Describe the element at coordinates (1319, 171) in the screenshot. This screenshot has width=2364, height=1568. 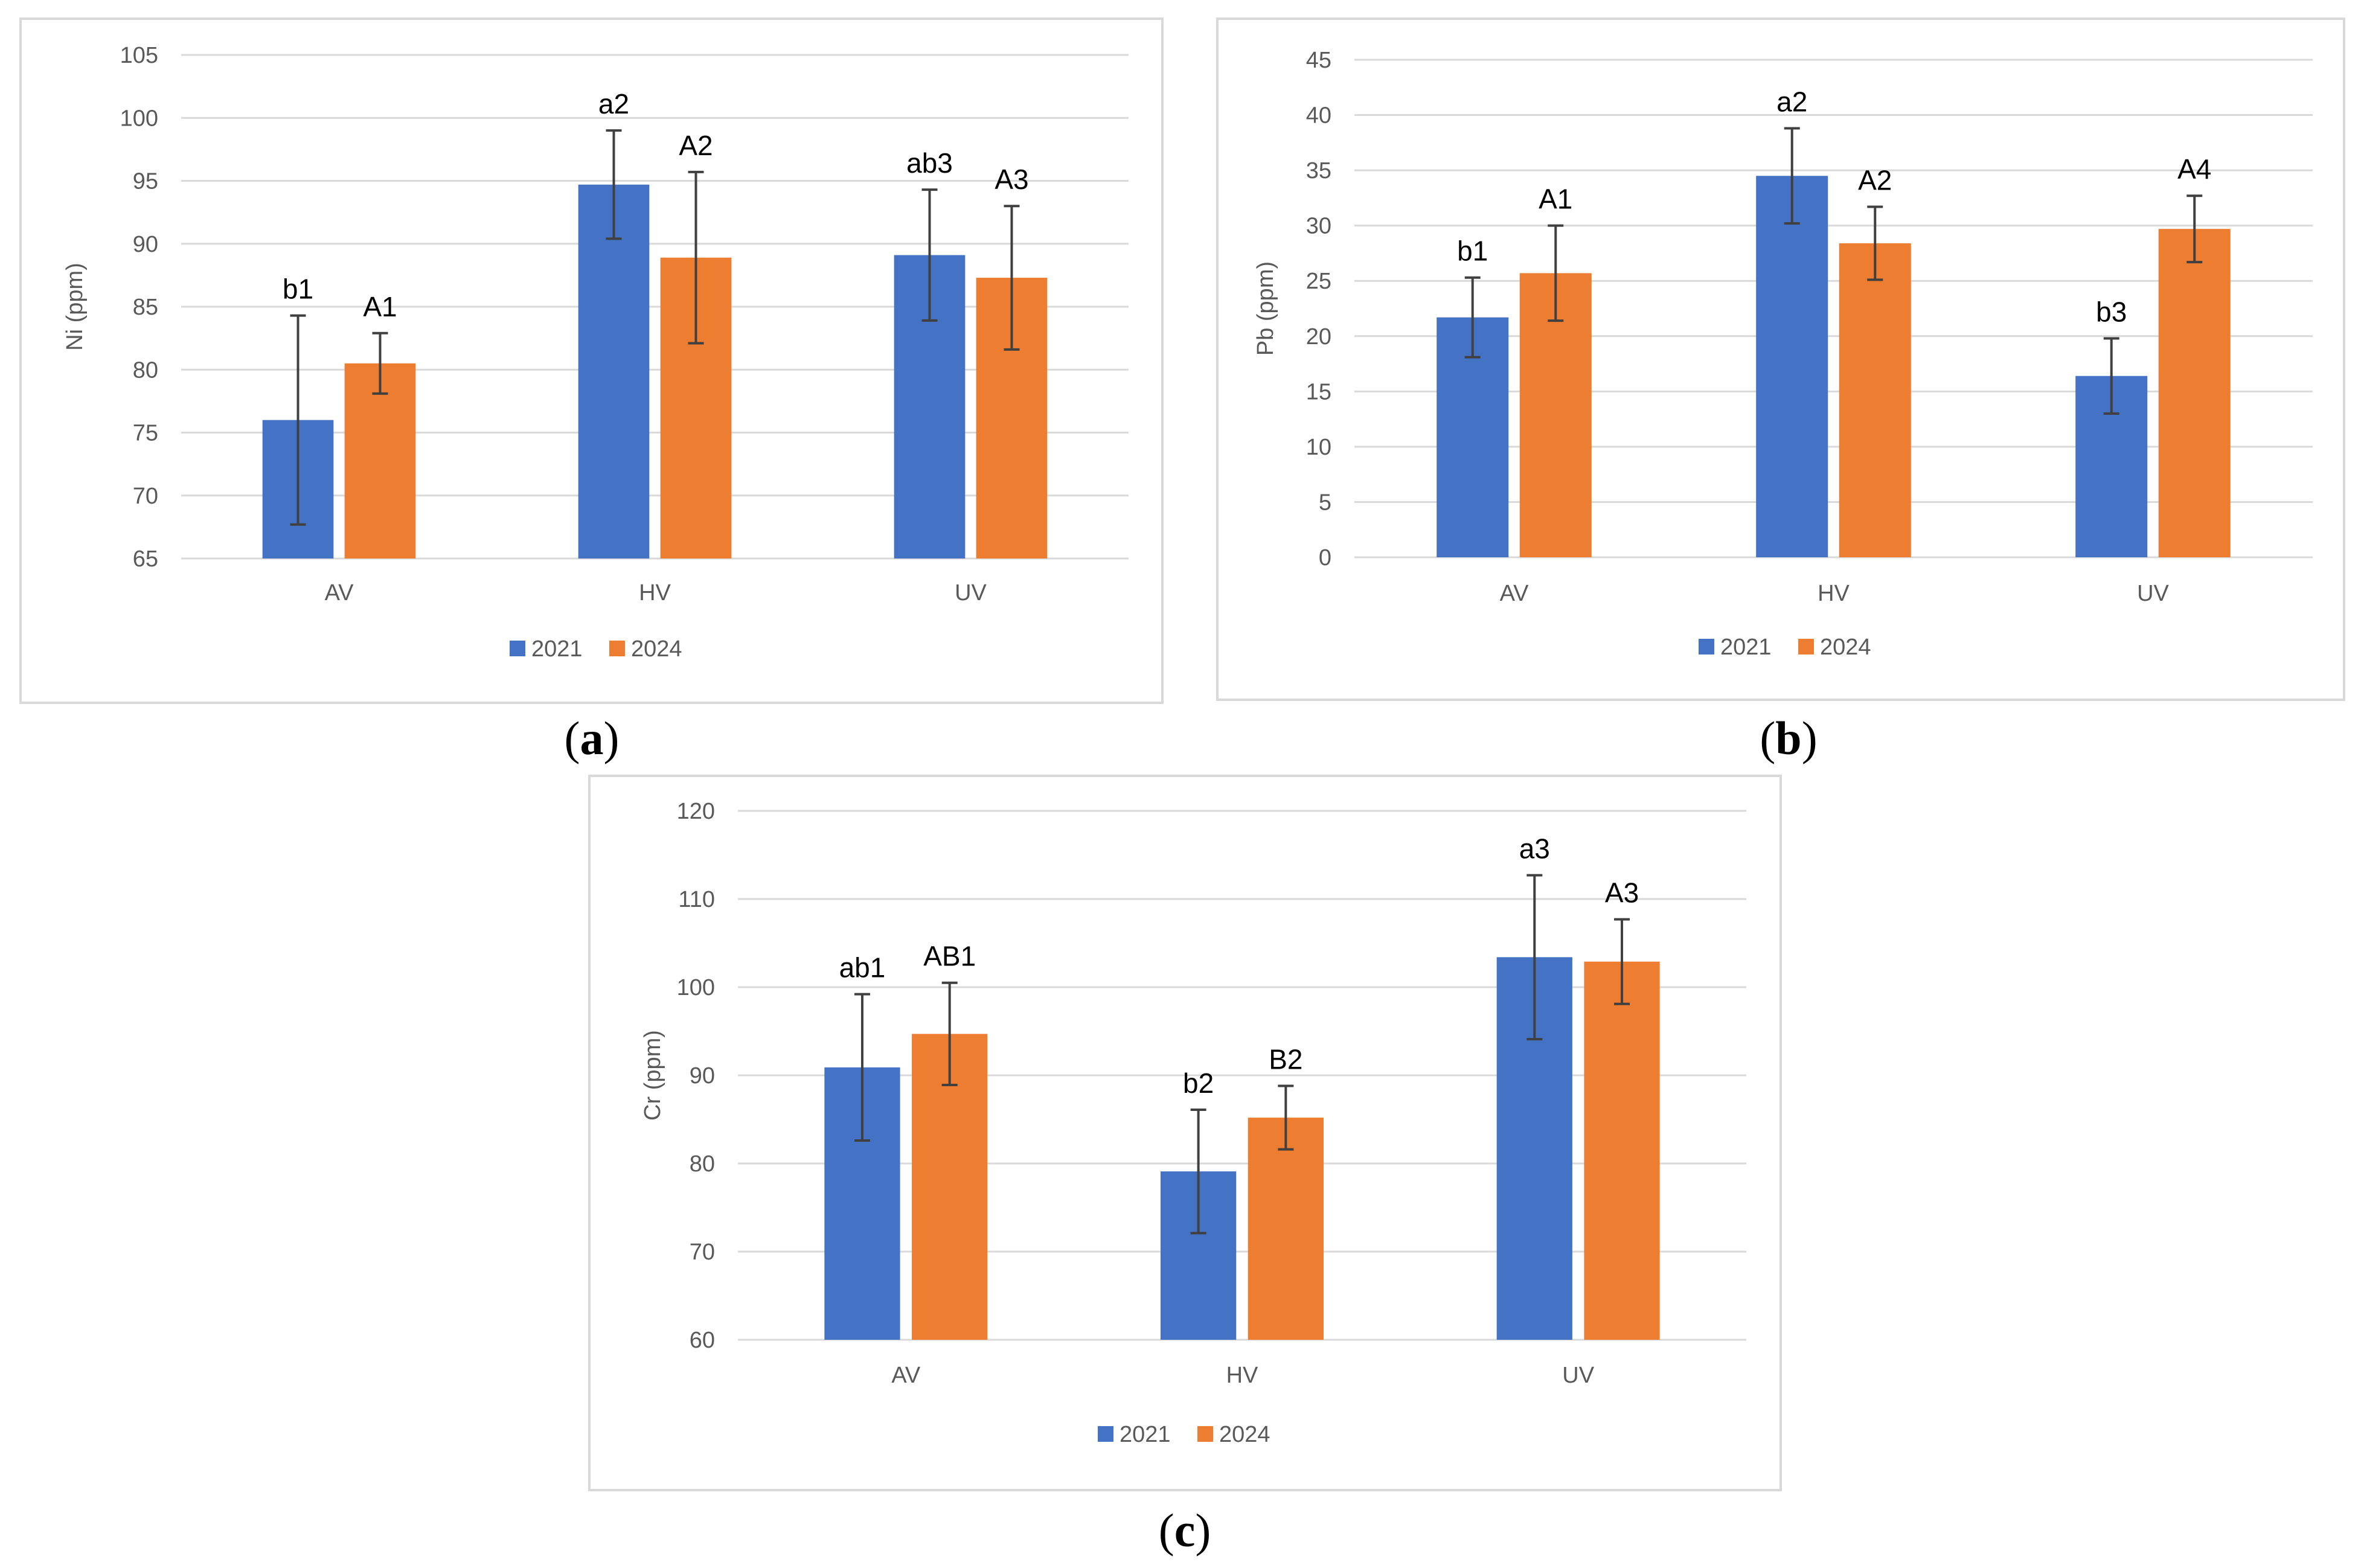
I see `y-tick-label: 35` at that location.